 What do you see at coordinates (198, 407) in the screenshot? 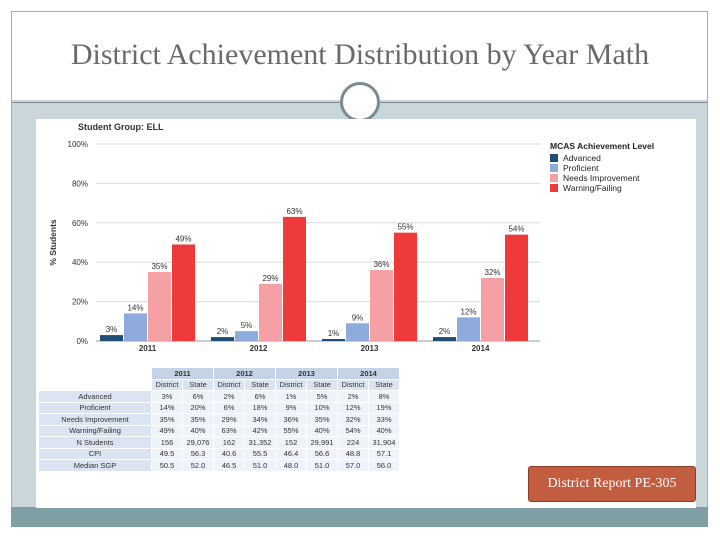
I see `table-cell: 20%` at bounding box center [198, 407].